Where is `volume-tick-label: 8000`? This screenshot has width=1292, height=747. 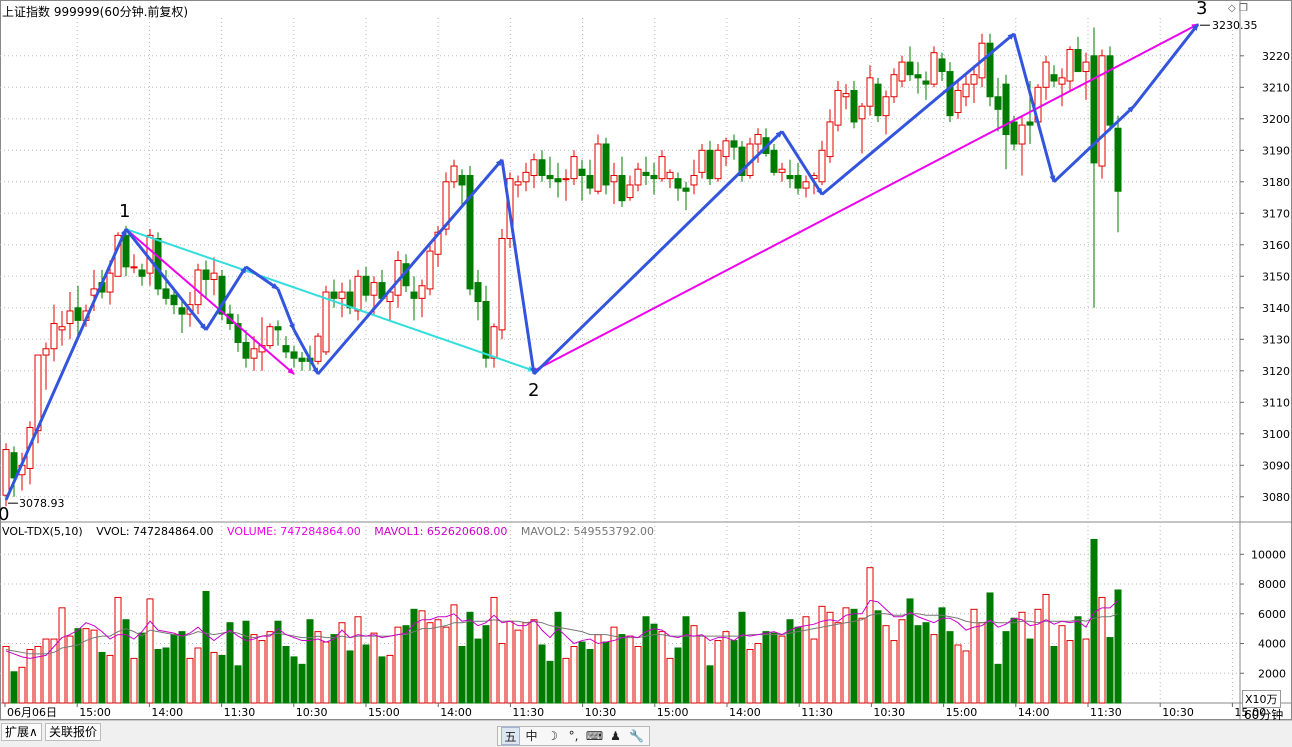 volume-tick-label: 8000 is located at coordinates (1272, 584).